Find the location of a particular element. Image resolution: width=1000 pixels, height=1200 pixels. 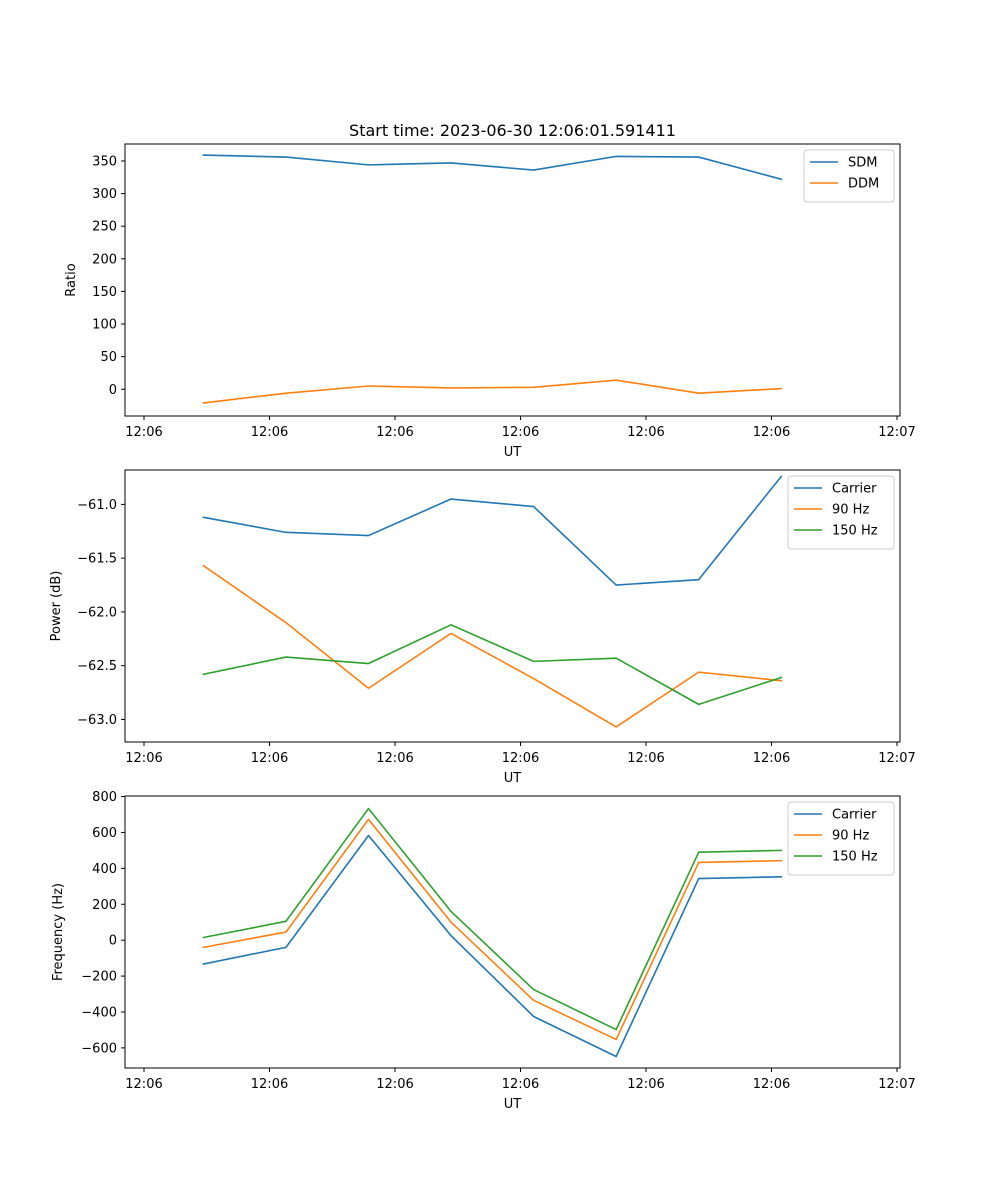

y-tick-label: 250 is located at coordinates (104, 227).